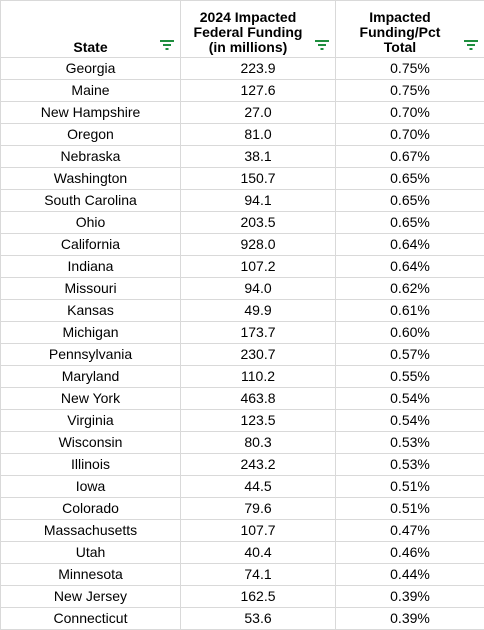  What do you see at coordinates (91, 355) in the screenshot?
I see `state-cell: Pennsylvania` at bounding box center [91, 355].